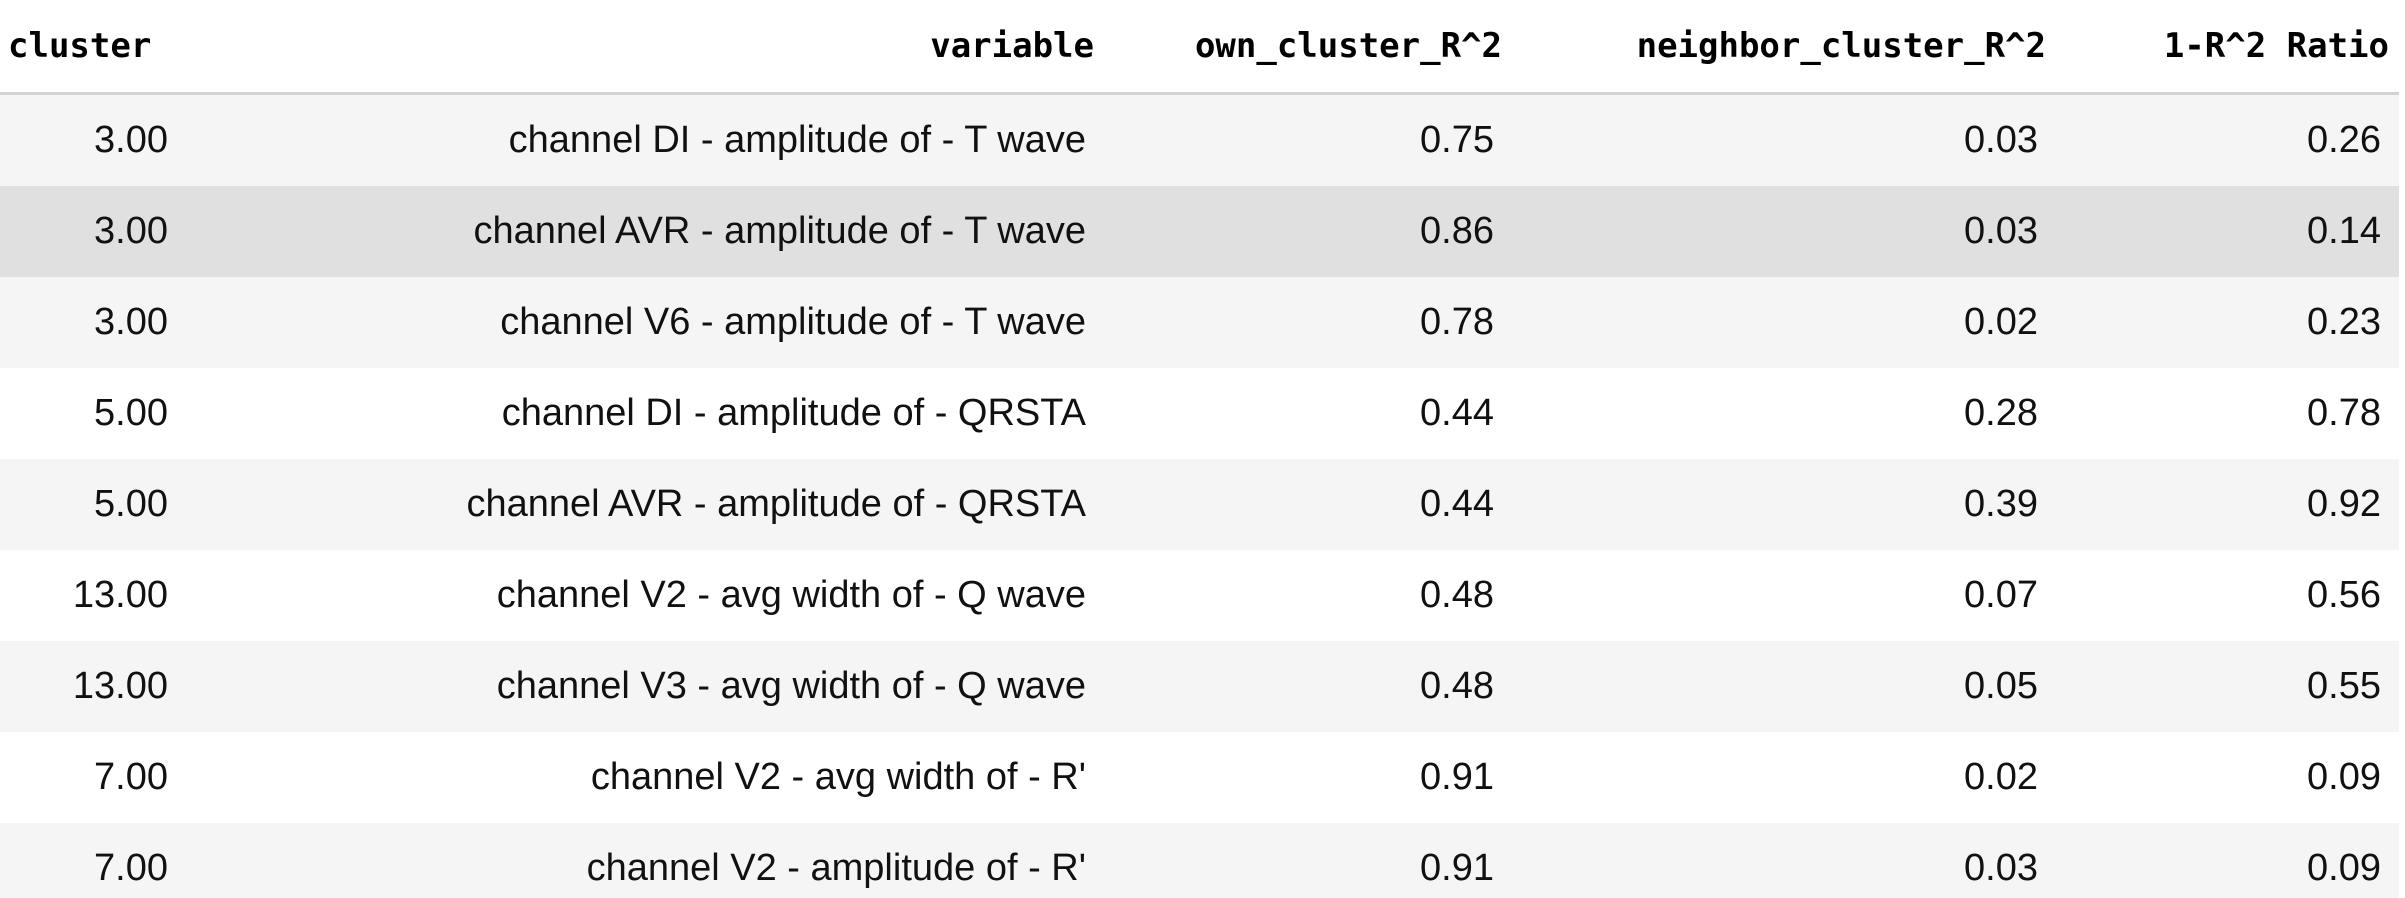 This screenshot has width=2405, height=898. What do you see at coordinates (1790, 686) in the screenshot?
I see `cell-neighbor-cluster-r2: 0.05` at bounding box center [1790, 686].